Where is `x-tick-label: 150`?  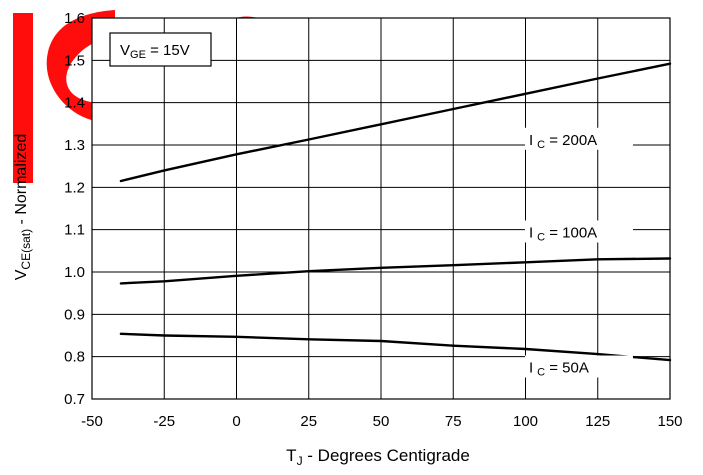 x-tick-label: 150 is located at coordinates (669, 421).